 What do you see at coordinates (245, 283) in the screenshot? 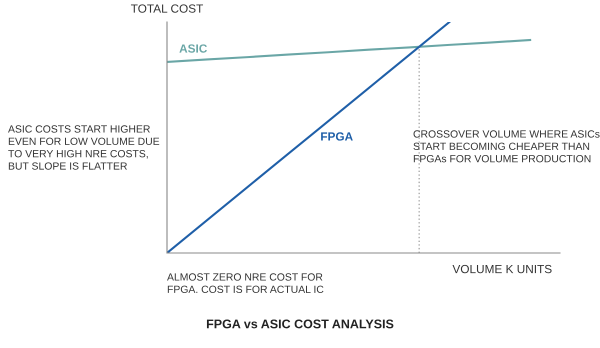
I see `text: ALMOST ZERO NRE COST FOR FPGA. COST IS FOR ACTUAL IC` at bounding box center [245, 283].